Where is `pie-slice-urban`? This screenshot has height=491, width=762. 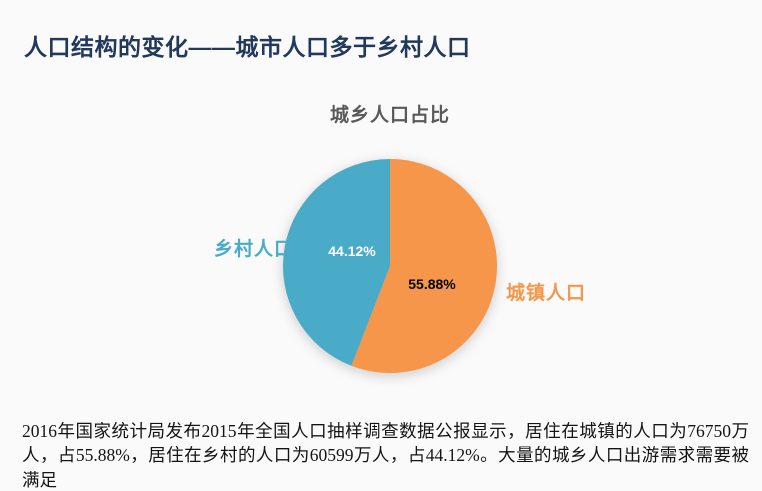
pie-slice-urban is located at coordinates (424, 266).